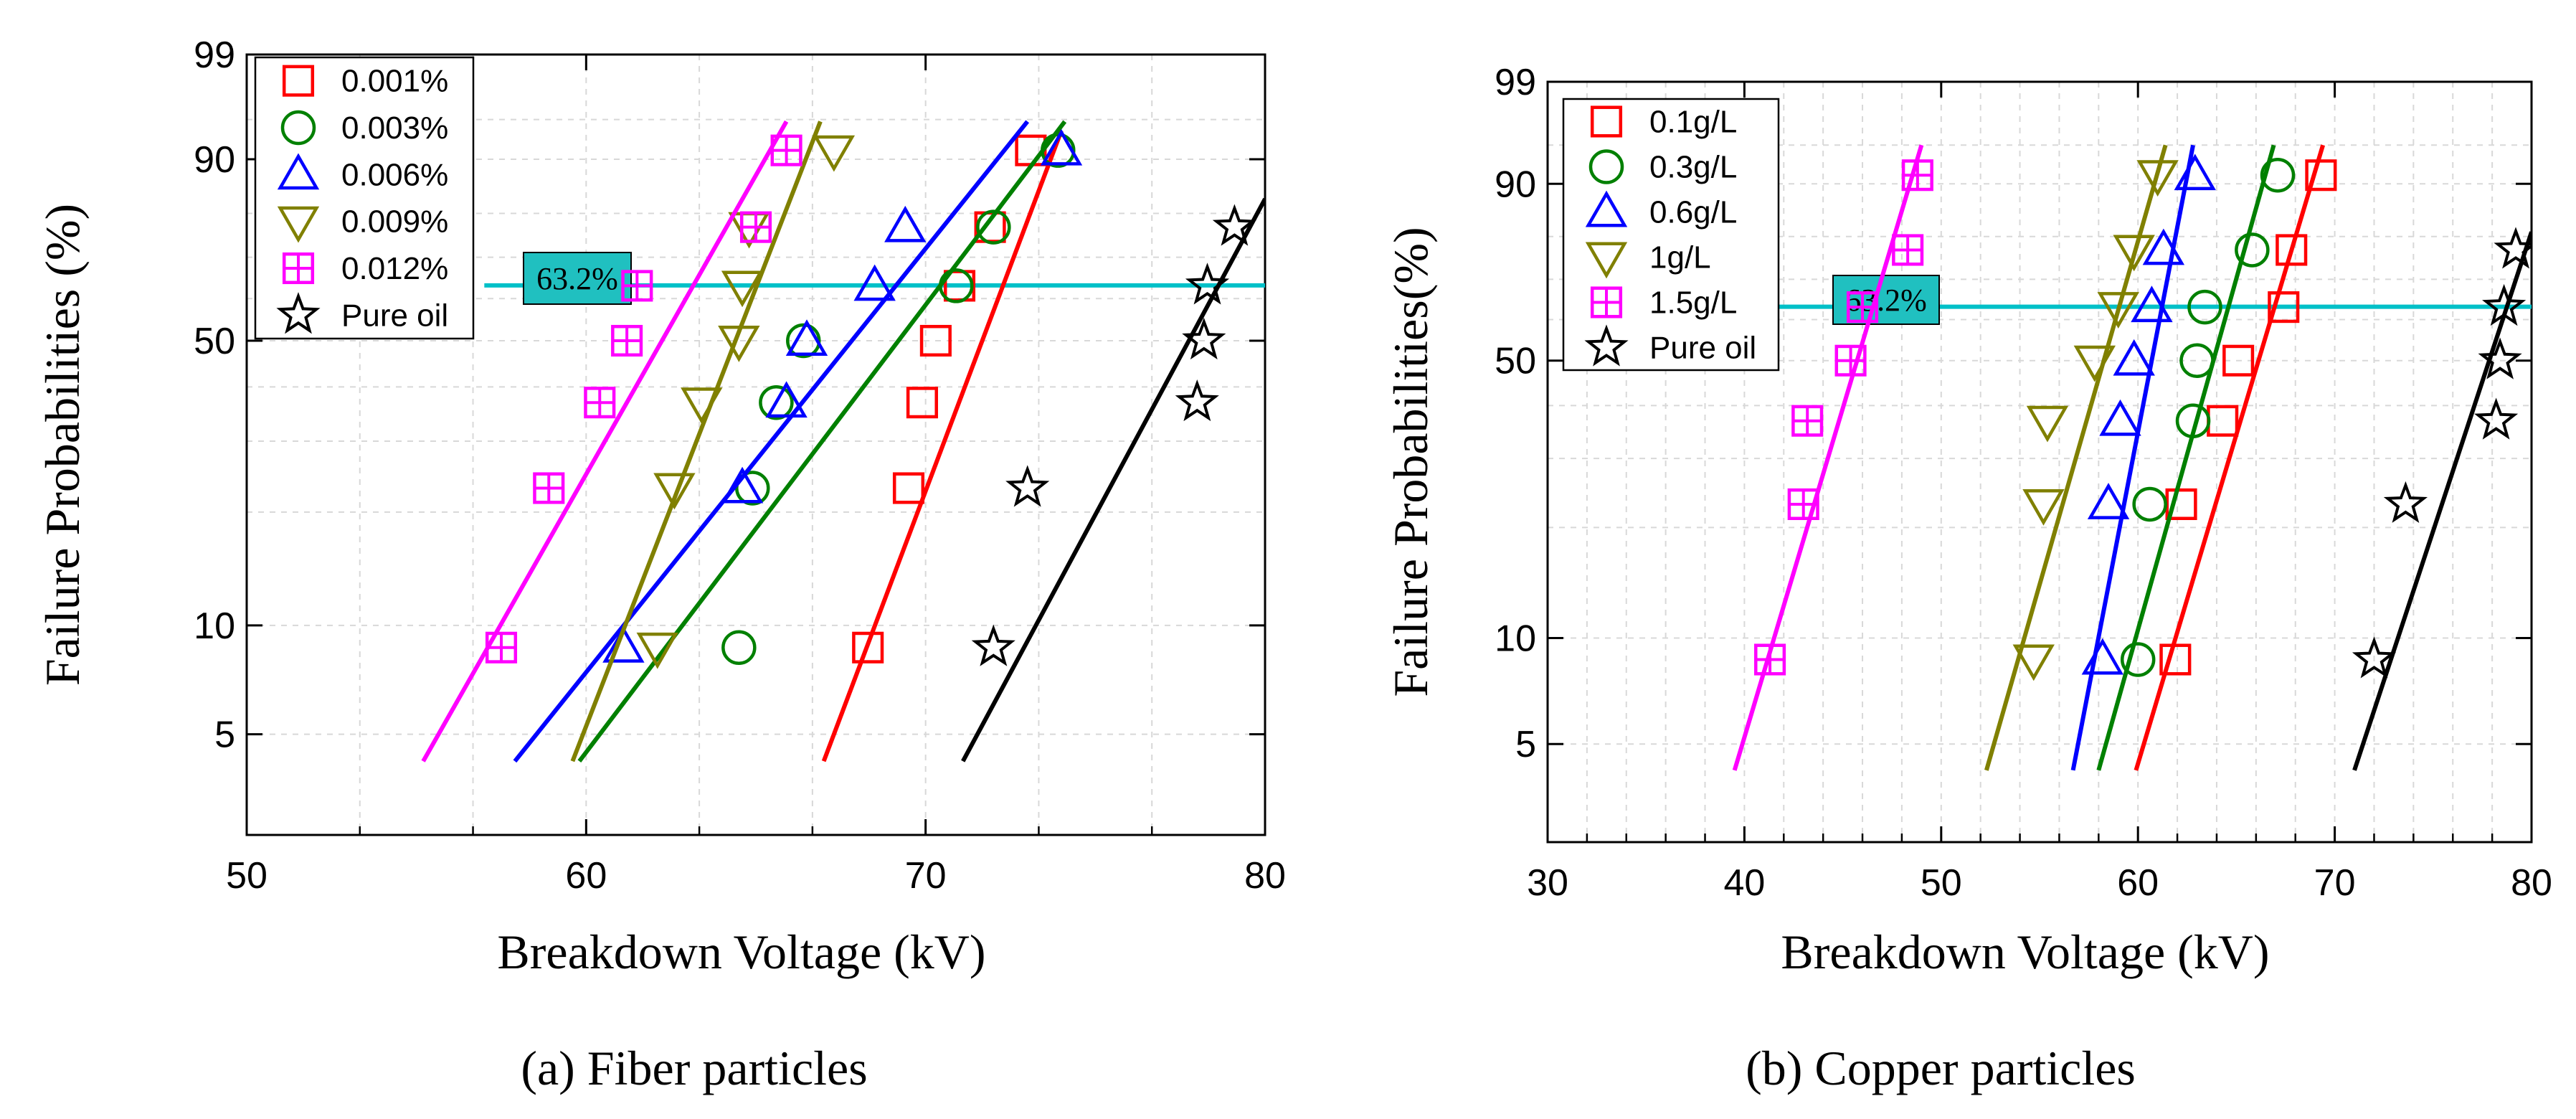 The image size is (2576, 1119). What do you see at coordinates (1515, 82) in the screenshot?
I see `y-tick-label: 99` at bounding box center [1515, 82].